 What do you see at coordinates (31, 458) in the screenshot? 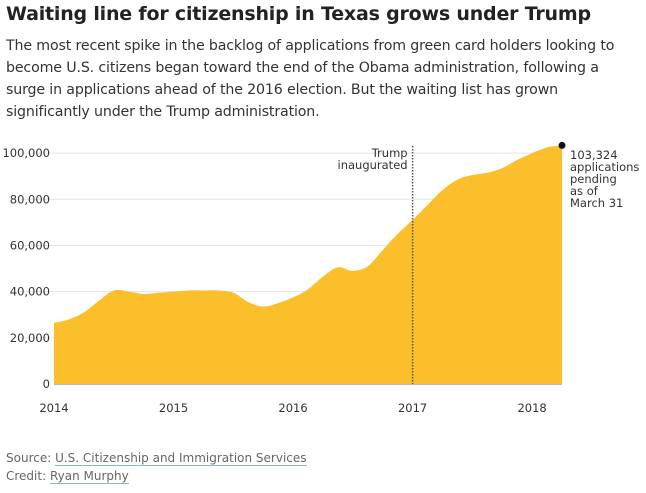
I see `source-prefix: Source:` at bounding box center [31, 458].